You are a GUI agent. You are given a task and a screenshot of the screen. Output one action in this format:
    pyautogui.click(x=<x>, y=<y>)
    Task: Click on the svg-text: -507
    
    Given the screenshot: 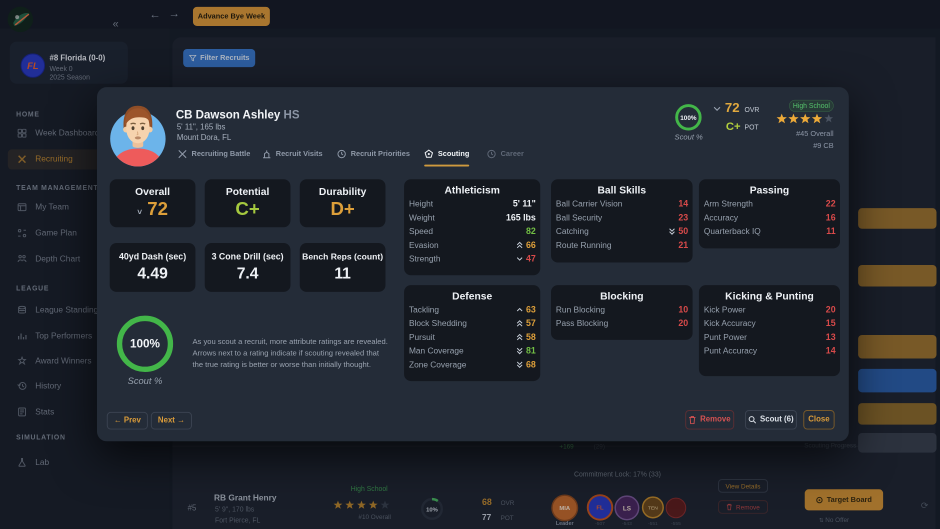 What is the action you would take?
    pyautogui.click(x=600, y=523)
    